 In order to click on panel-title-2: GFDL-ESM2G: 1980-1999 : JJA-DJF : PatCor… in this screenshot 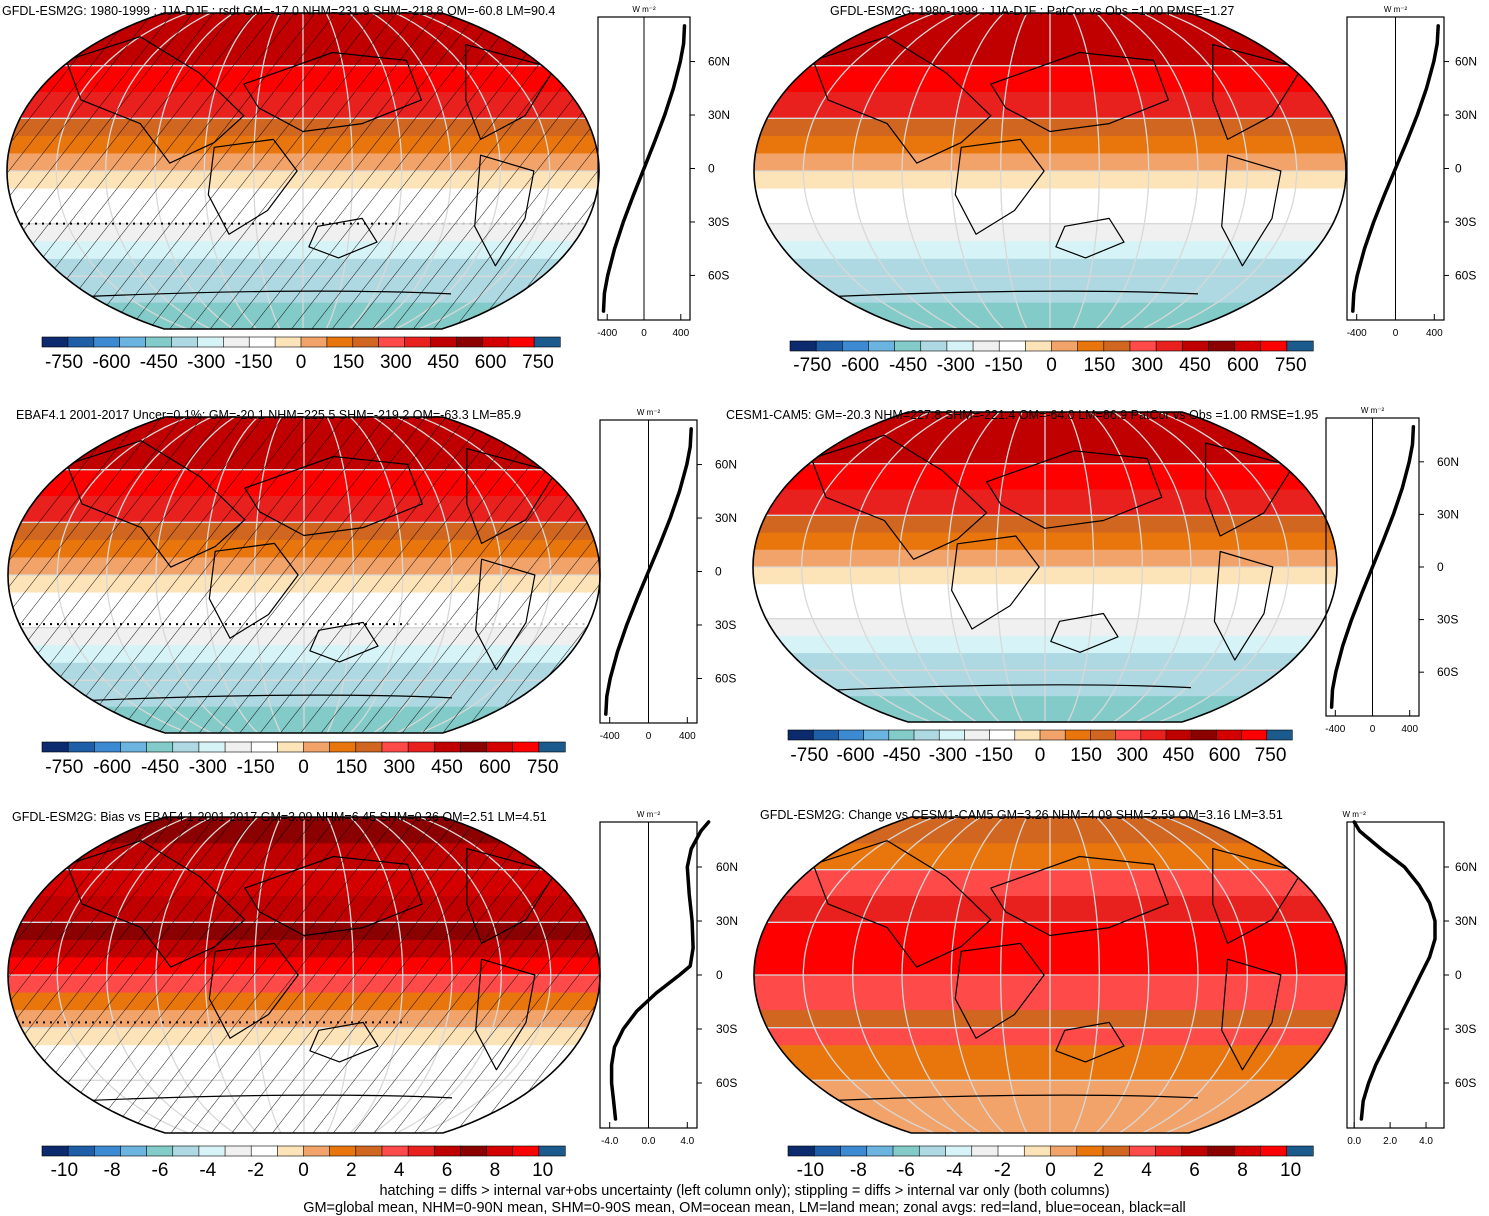, I will do `click(1032, 11)`.